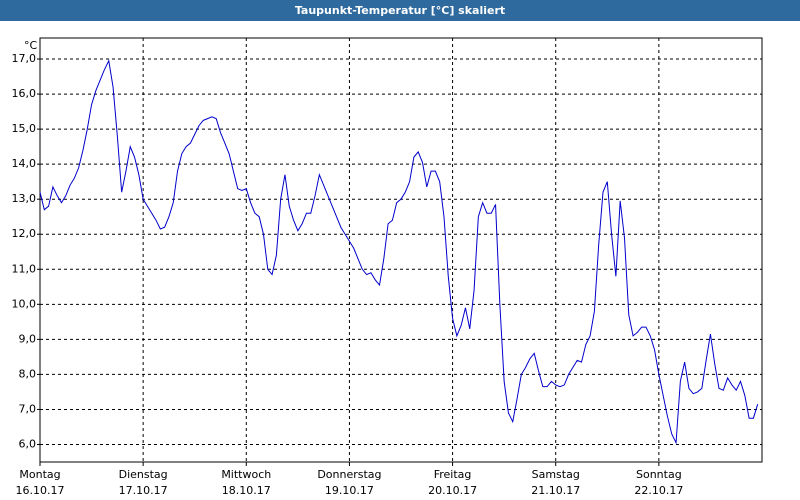  Describe the element at coordinates (452, 490) in the screenshot. I see `x-tick-date: 20.10.17` at that location.